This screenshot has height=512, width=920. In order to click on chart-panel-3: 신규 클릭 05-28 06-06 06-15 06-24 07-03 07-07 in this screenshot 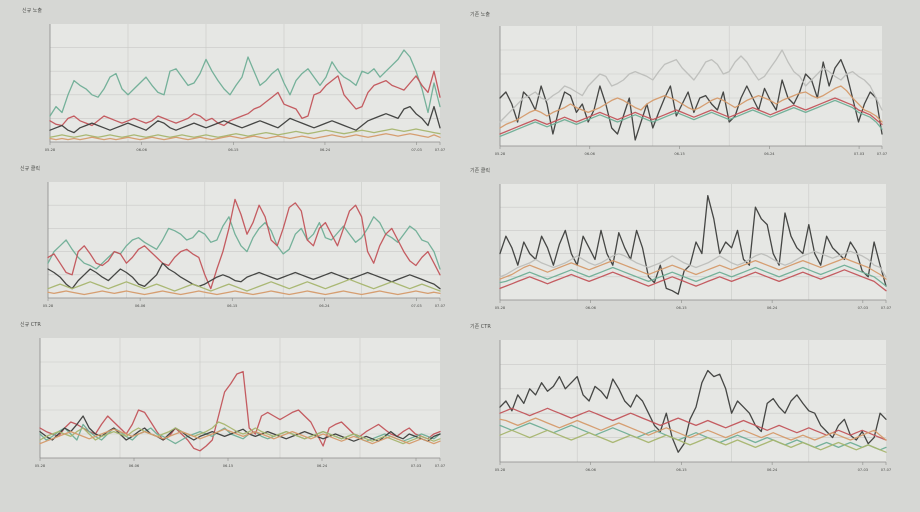, I will do `click(232, 236)`.